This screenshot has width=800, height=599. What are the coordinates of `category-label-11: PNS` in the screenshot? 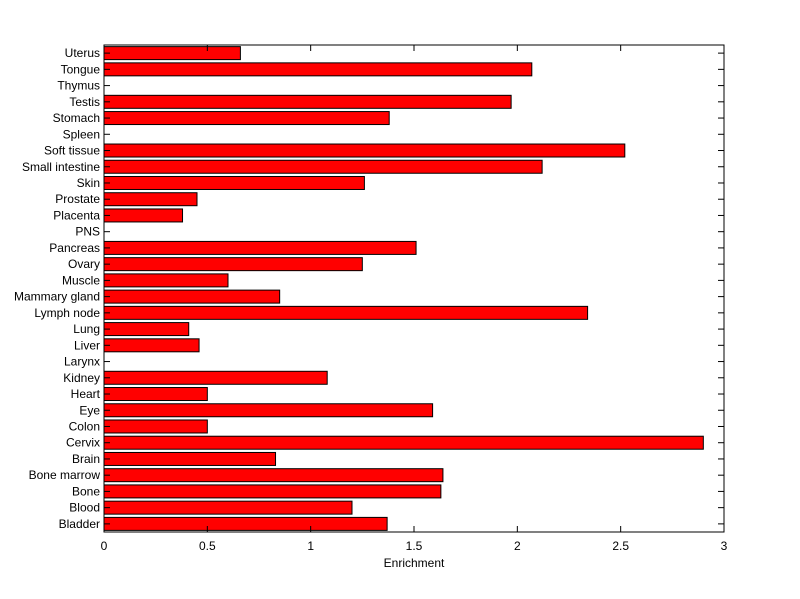 It's located at (87, 232).